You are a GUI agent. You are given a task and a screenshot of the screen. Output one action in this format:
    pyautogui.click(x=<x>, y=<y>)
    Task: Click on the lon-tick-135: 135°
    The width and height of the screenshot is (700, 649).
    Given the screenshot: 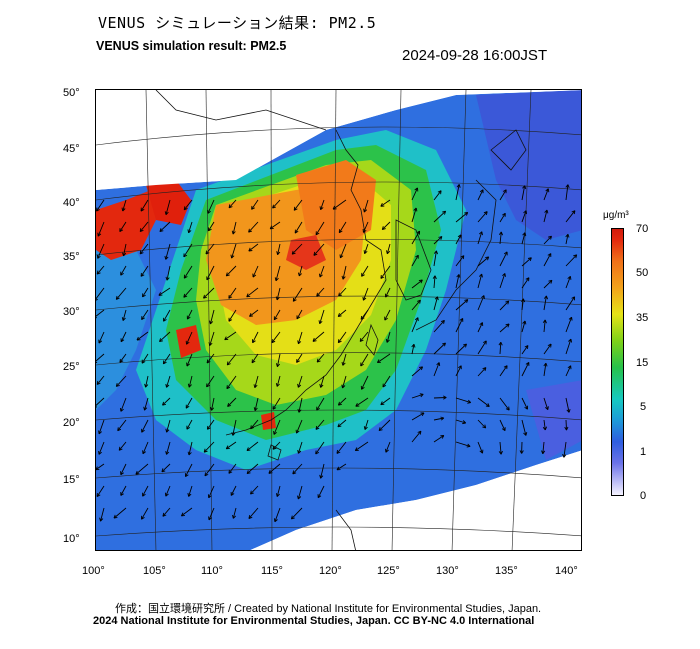 What is the action you would take?
    pyautogui.click(x=506, y=571)
    